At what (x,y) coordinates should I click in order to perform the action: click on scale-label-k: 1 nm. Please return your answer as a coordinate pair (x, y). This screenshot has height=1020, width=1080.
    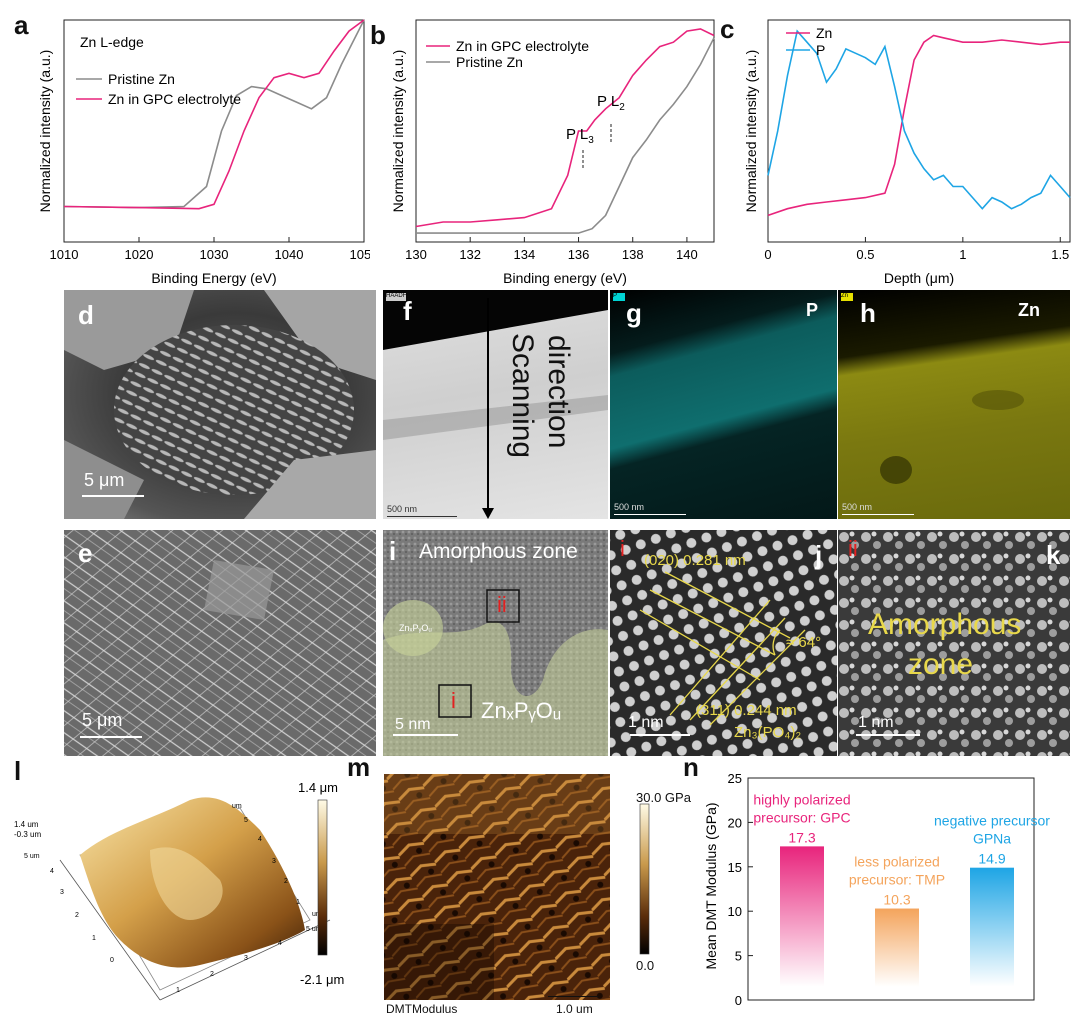
    Looking at the image, I should click on (876, 722).